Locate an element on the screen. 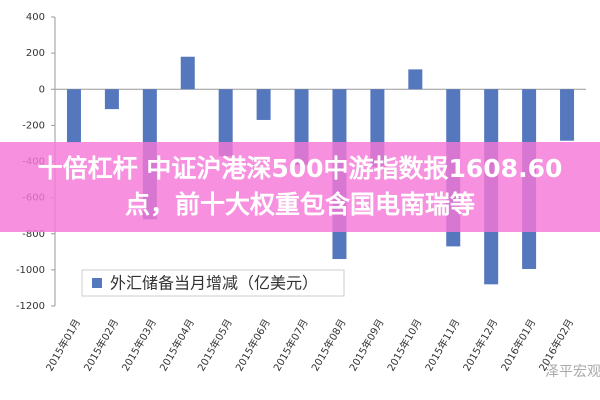  legend-box is located at coordinates (213, 283).